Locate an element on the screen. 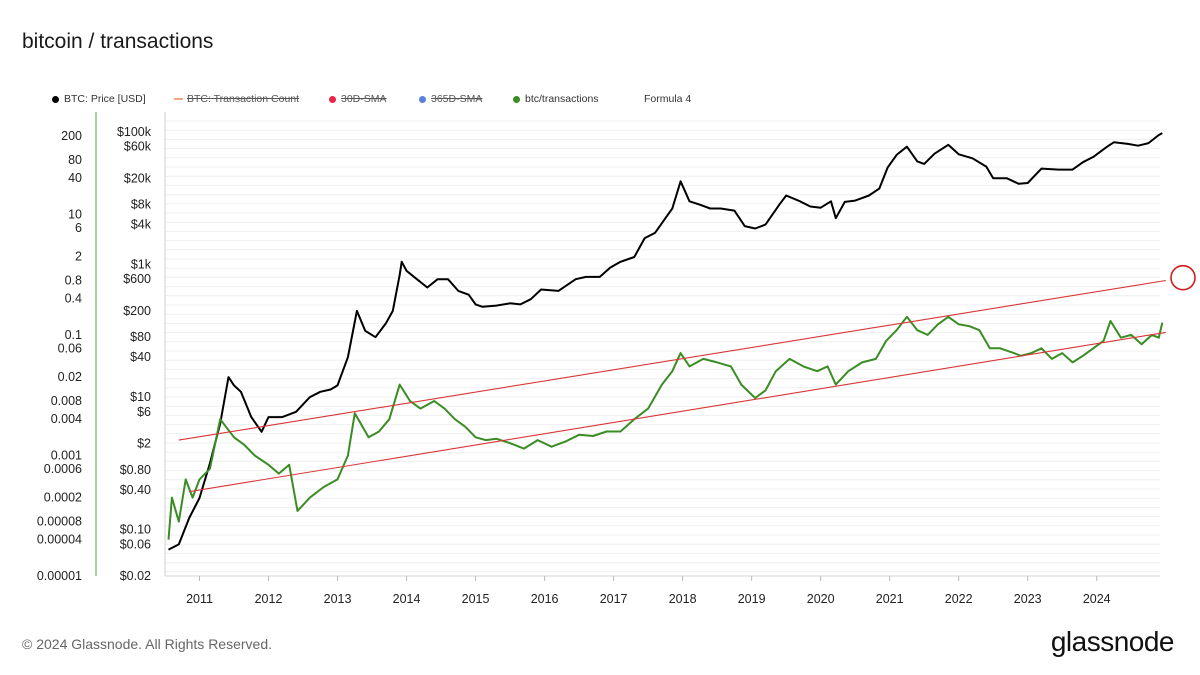 Image resolution: width=1200 pixels, height=675 pixels. price-axis-tick-label: $60k is located at coordinates (138, 147).